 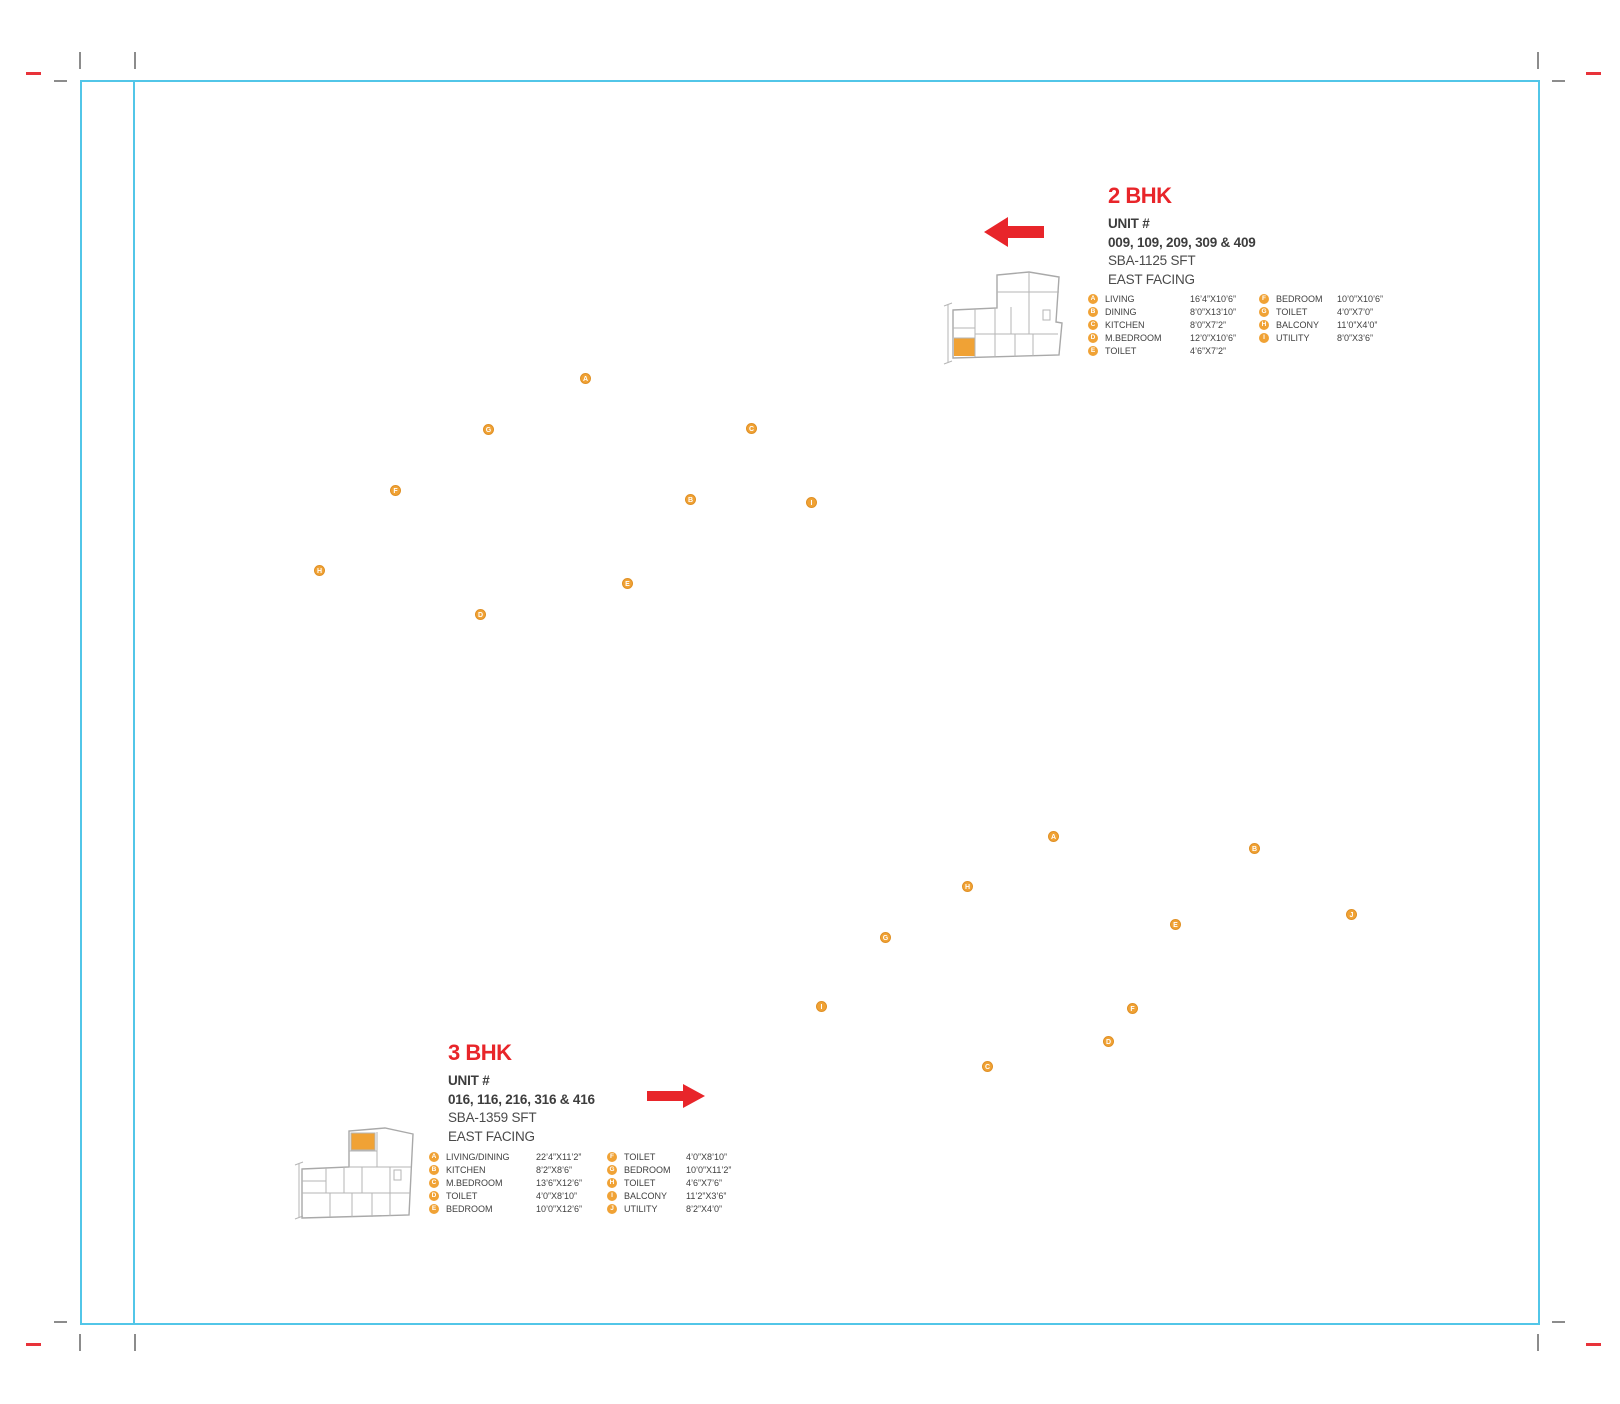 I want to click on direction-arrow-right, so click(x=676, y=1098).